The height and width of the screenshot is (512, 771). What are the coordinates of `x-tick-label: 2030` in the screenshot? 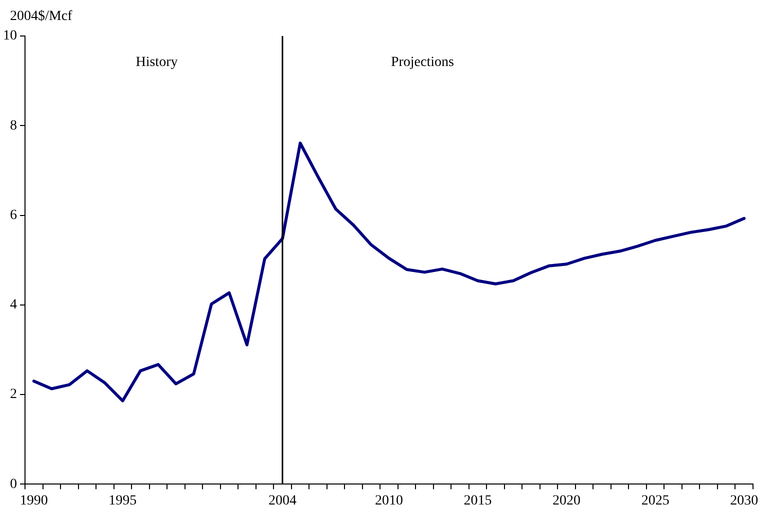 It's located at (744, 500).